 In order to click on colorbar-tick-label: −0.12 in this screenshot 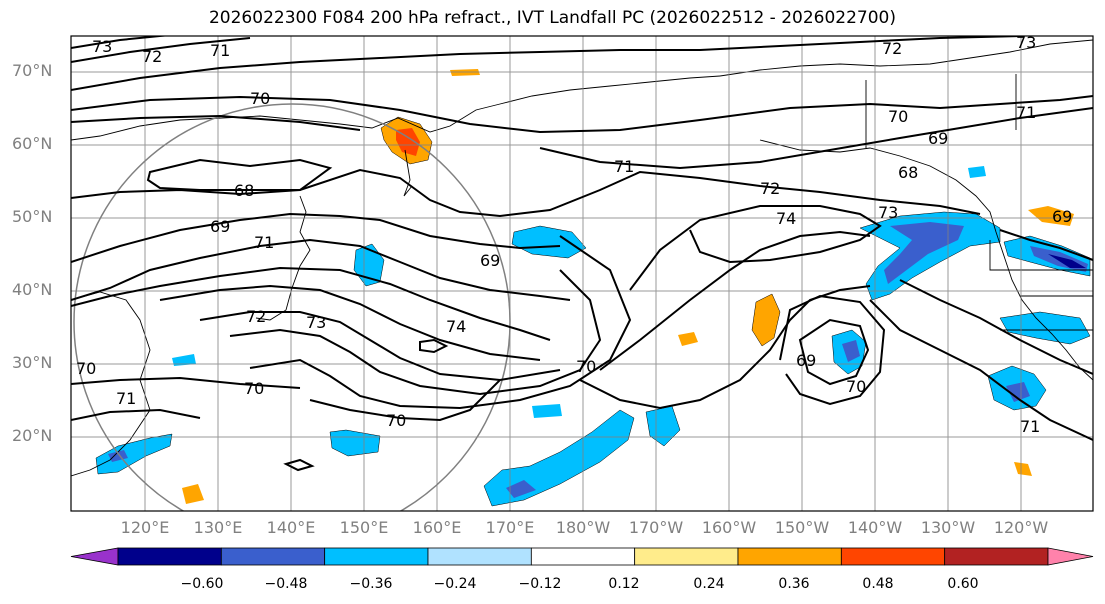, I will do `click(540, 584)`.